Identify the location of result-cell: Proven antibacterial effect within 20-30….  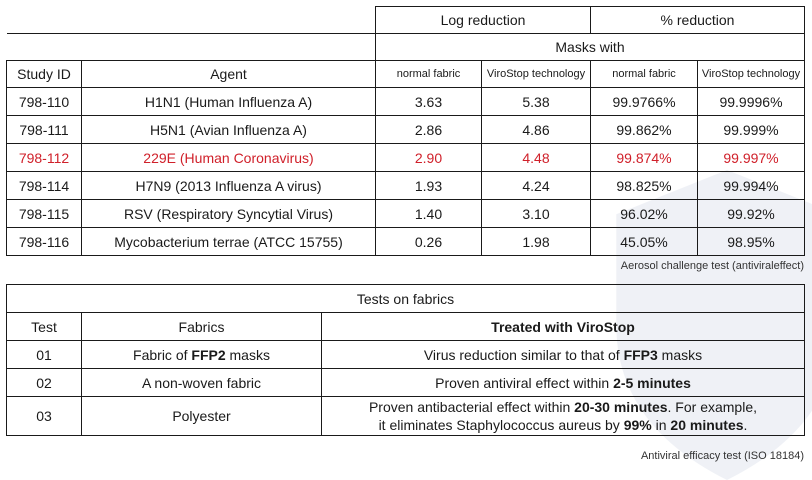
(563, 416).